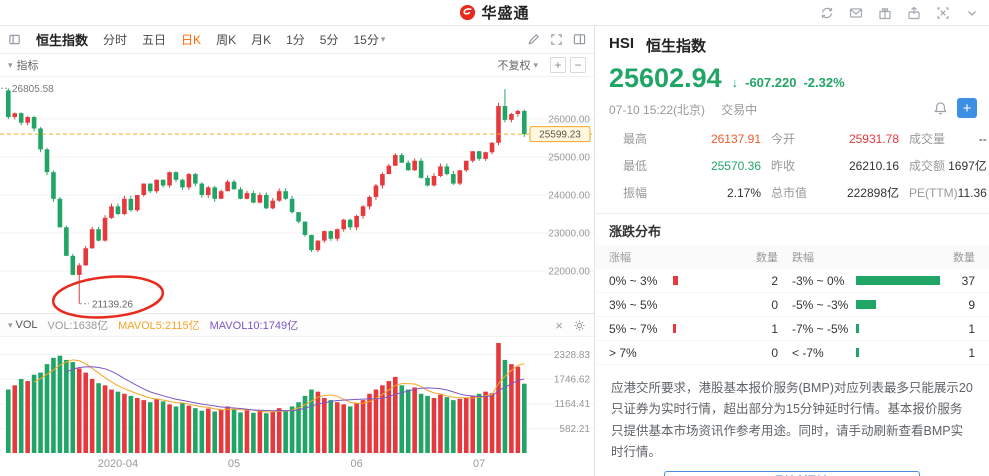 The height and width of the screenshot is (476, 989). I want to click on topbar-icon-group, so click(899, 12).